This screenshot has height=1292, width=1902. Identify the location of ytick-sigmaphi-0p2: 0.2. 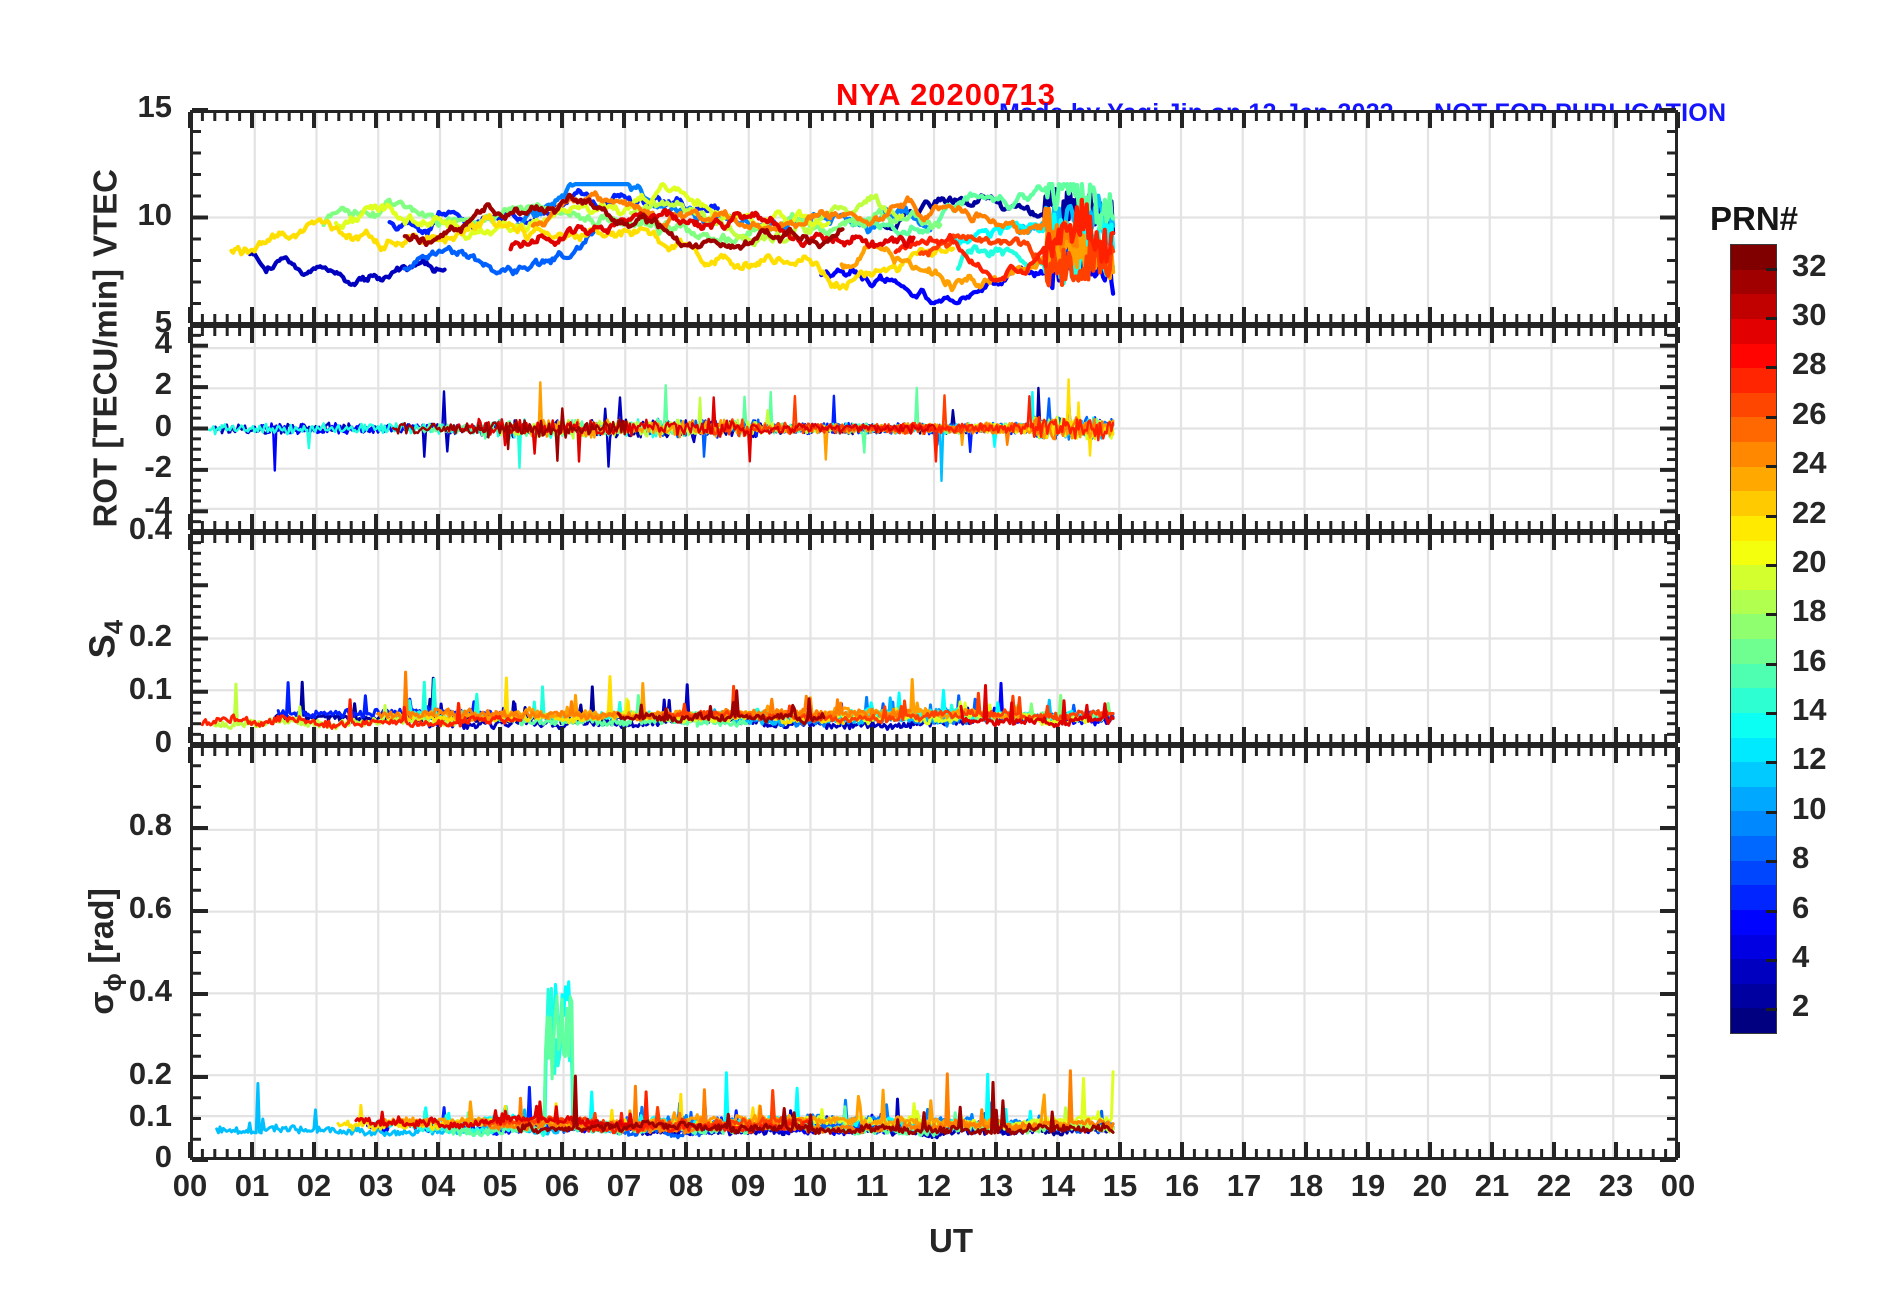
(150, 1073).